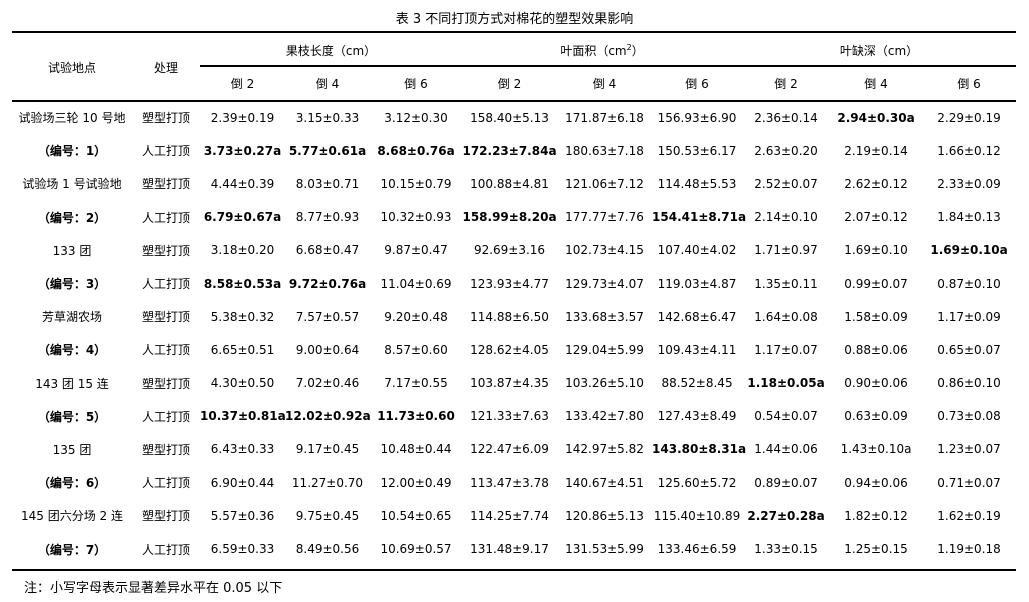 This screenshot has width=1029, height=602. Describe the element at coordinates (72, 184) in the screenshot. I see `site-cell: 试验场 1 号试验地` at that location.